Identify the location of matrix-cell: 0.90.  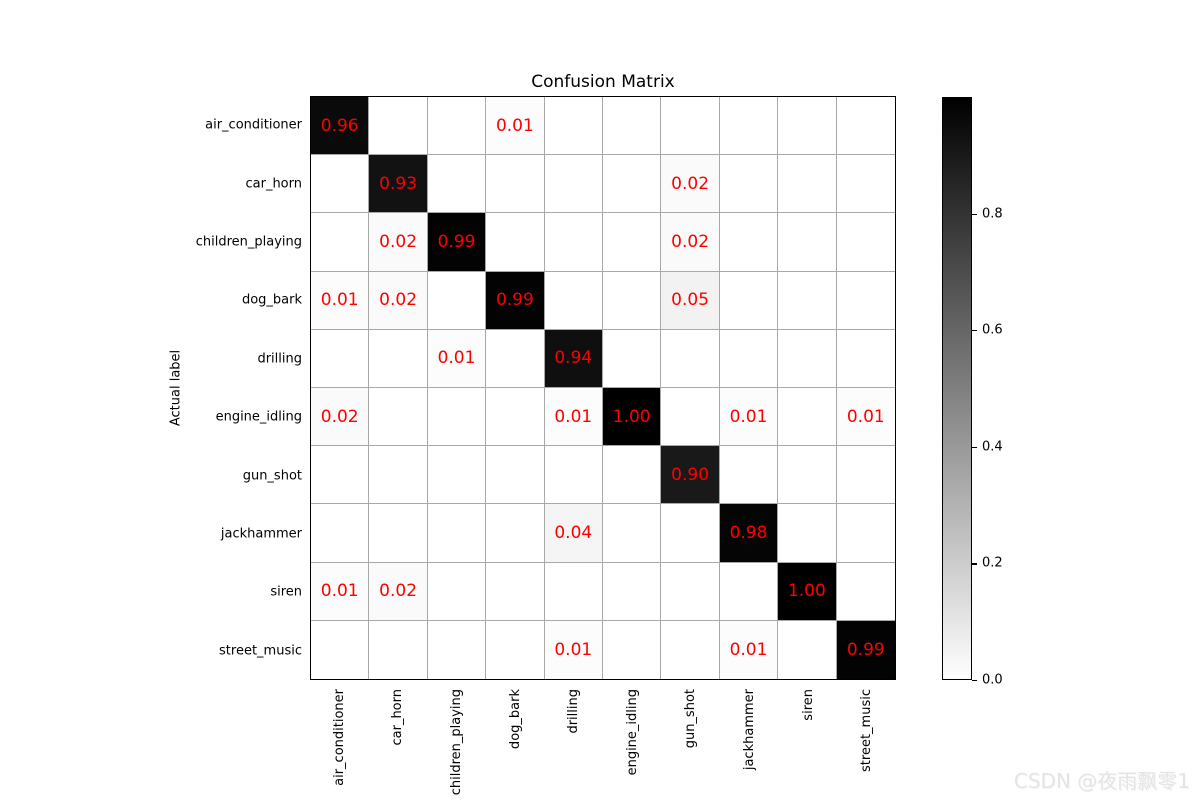
(690, 475).